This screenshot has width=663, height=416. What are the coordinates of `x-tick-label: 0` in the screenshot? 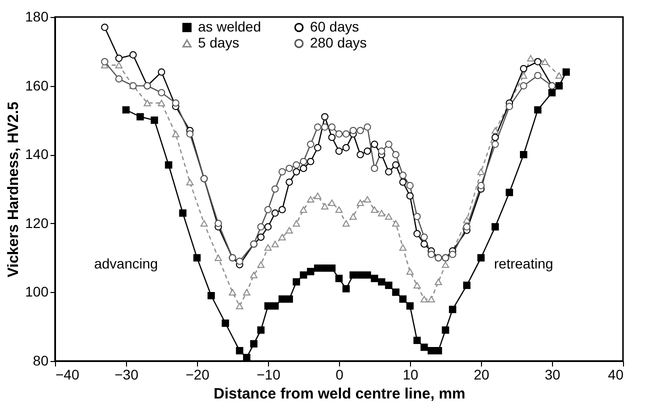 It's located at (340, 374).